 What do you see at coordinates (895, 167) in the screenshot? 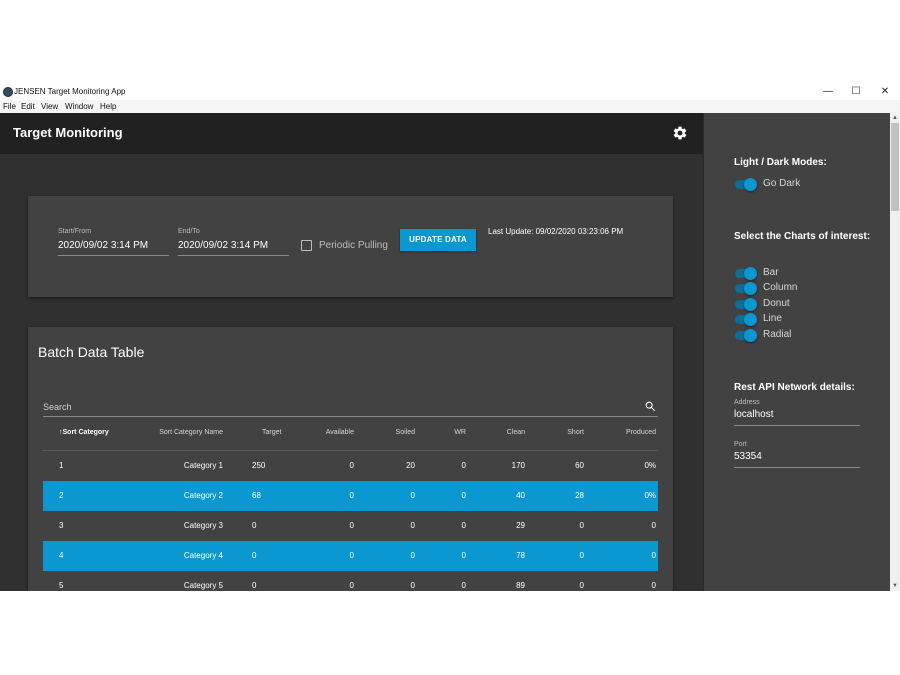
I see `scrollbar-thumb` at bounding box center [895, 167].